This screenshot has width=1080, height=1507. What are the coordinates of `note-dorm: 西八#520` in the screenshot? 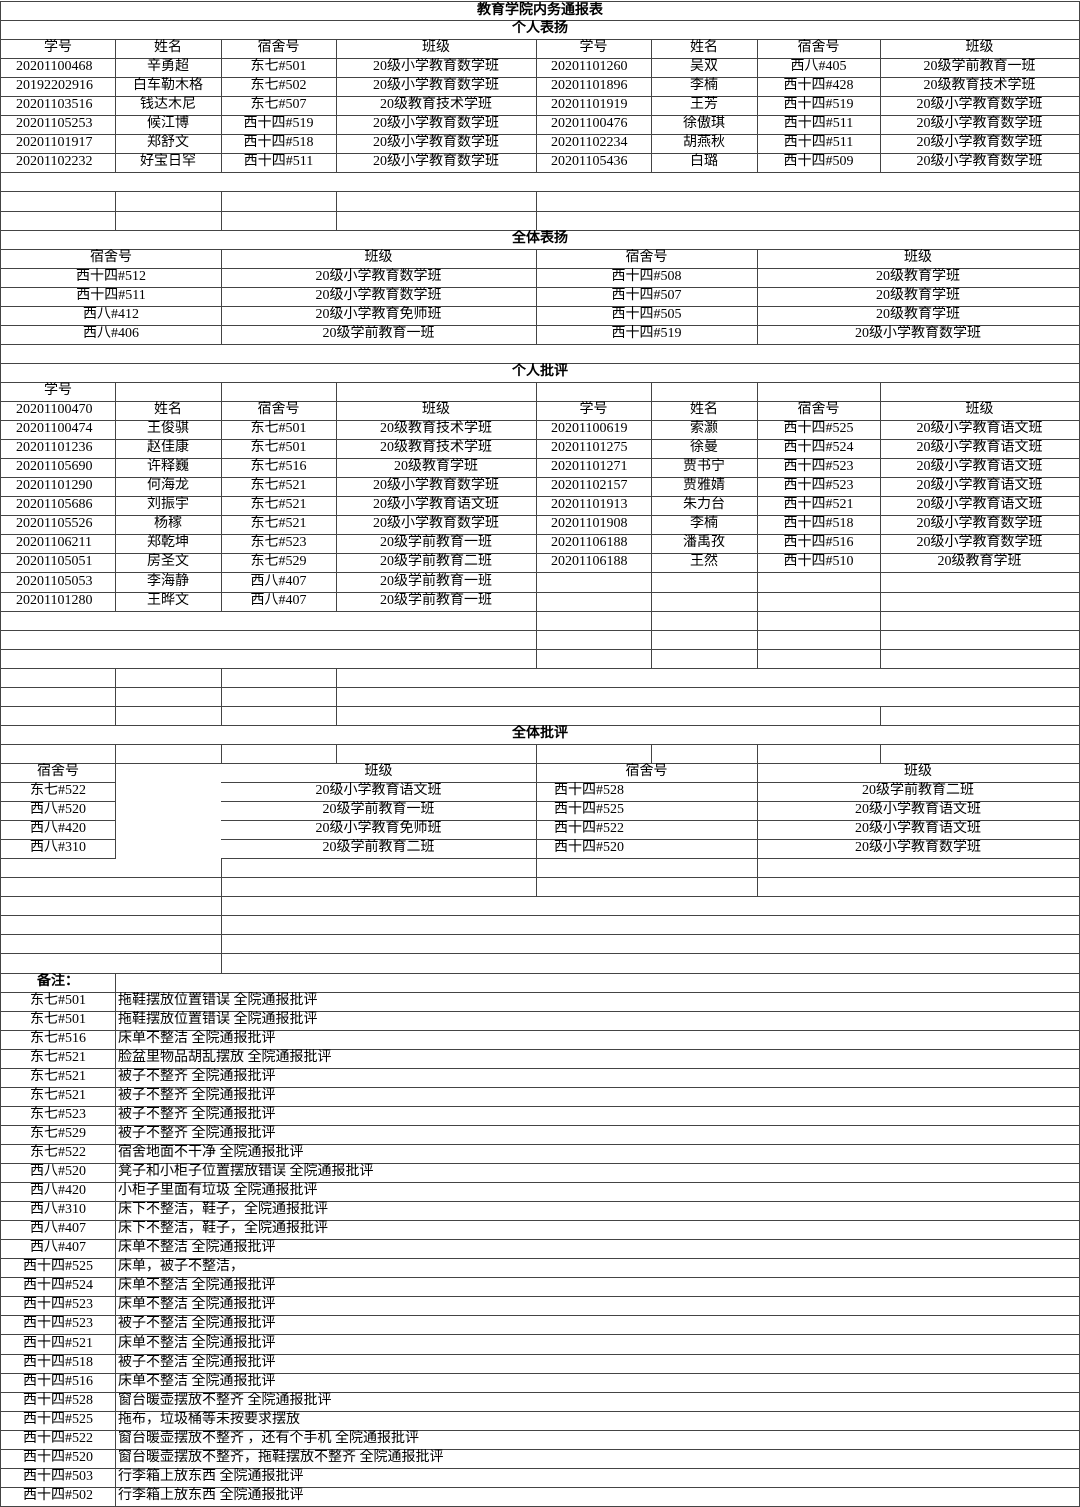 It's located at (58, 1173).